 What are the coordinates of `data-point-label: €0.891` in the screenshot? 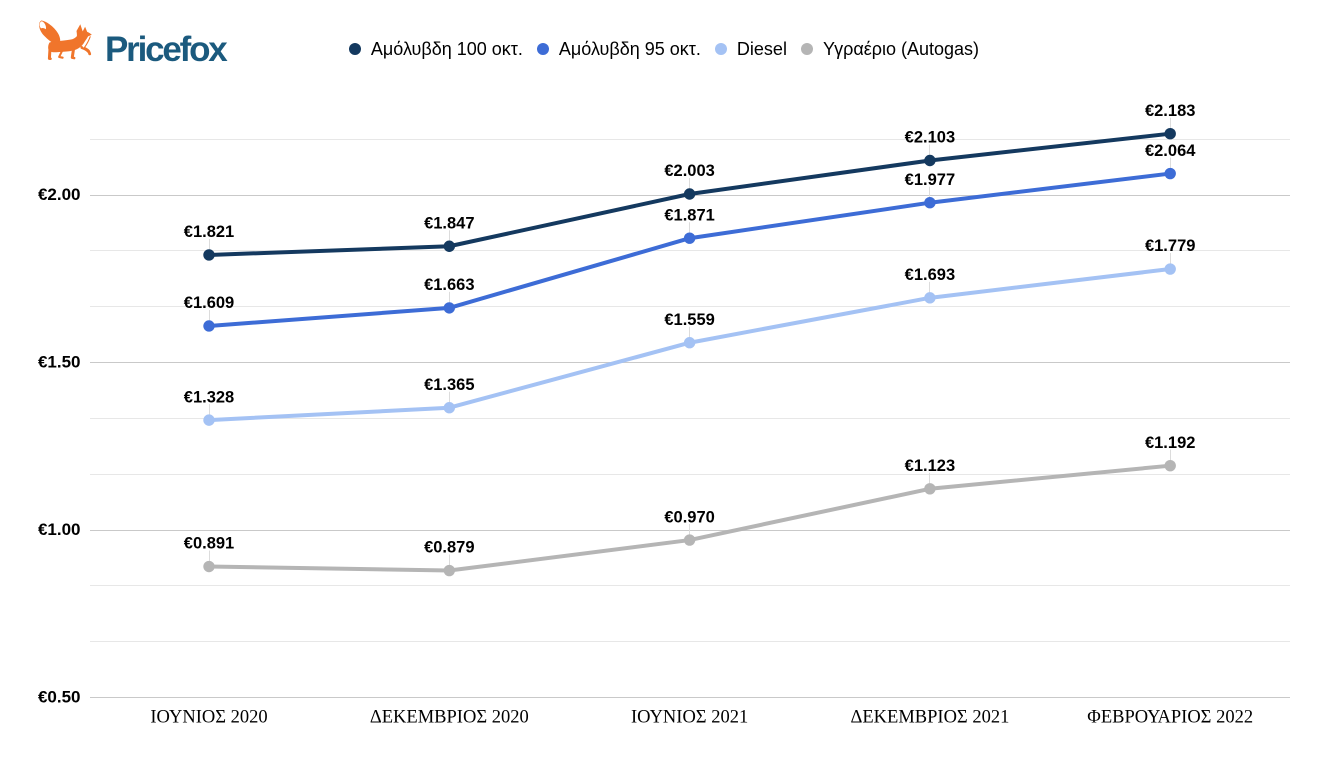 It's located at (209, 544).